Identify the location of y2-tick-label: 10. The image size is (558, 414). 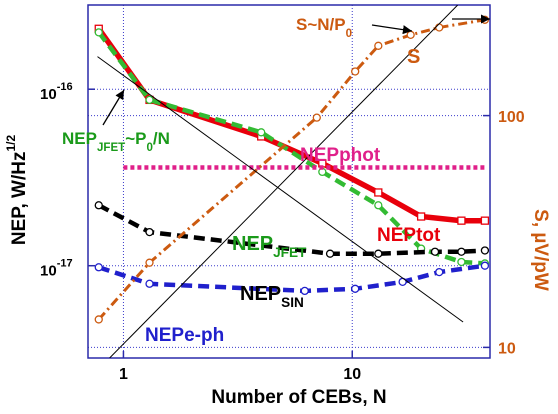
(507, 349).